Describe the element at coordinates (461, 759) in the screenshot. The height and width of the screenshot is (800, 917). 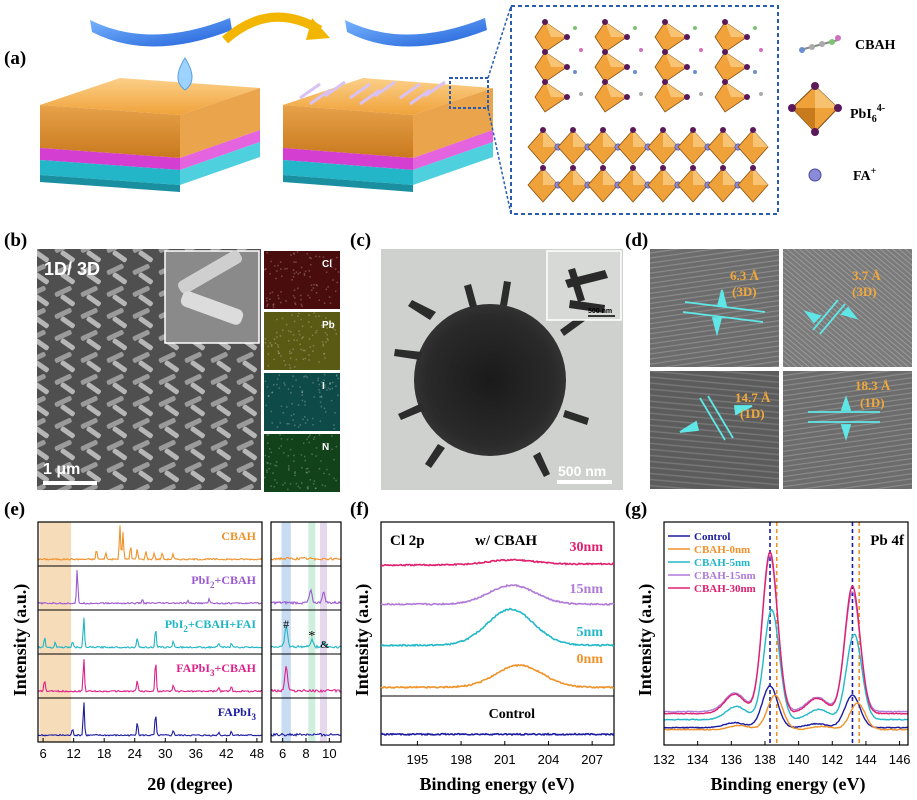
I see `f-tick-label: 198` at that location.